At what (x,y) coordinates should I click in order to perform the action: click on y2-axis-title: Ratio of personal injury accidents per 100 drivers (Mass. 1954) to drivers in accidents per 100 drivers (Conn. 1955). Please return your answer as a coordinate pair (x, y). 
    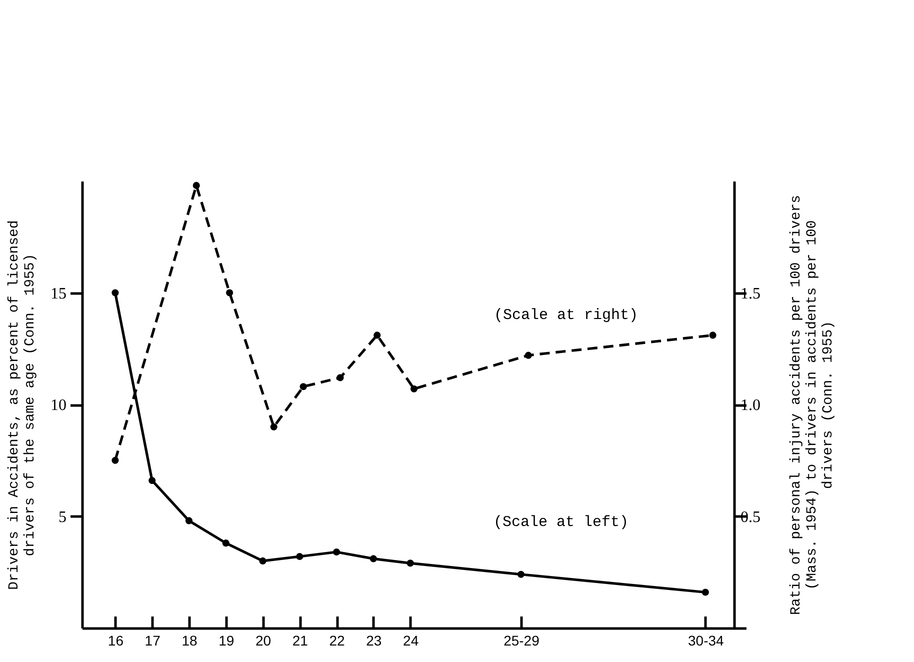
    Looking at the image, I should click on (812, 405).